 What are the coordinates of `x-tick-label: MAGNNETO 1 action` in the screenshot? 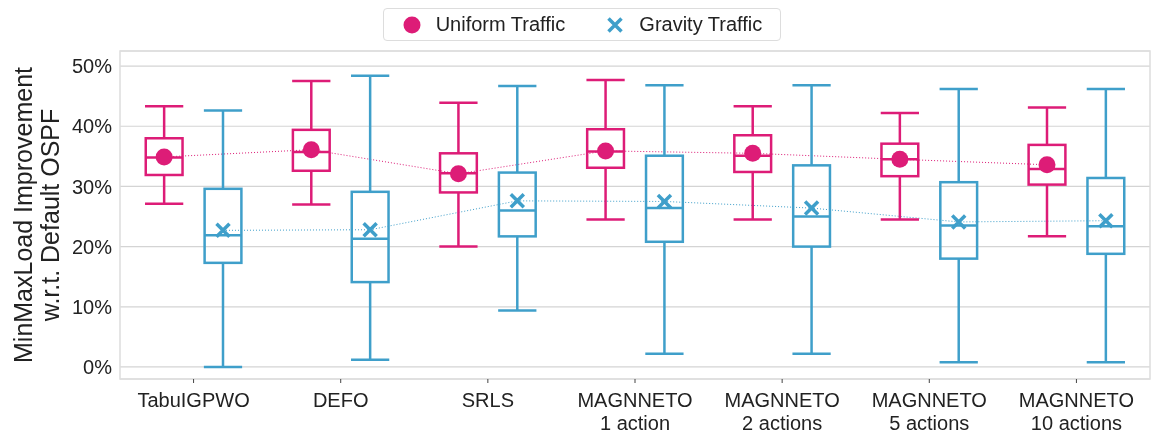 It's located at (635, 411).